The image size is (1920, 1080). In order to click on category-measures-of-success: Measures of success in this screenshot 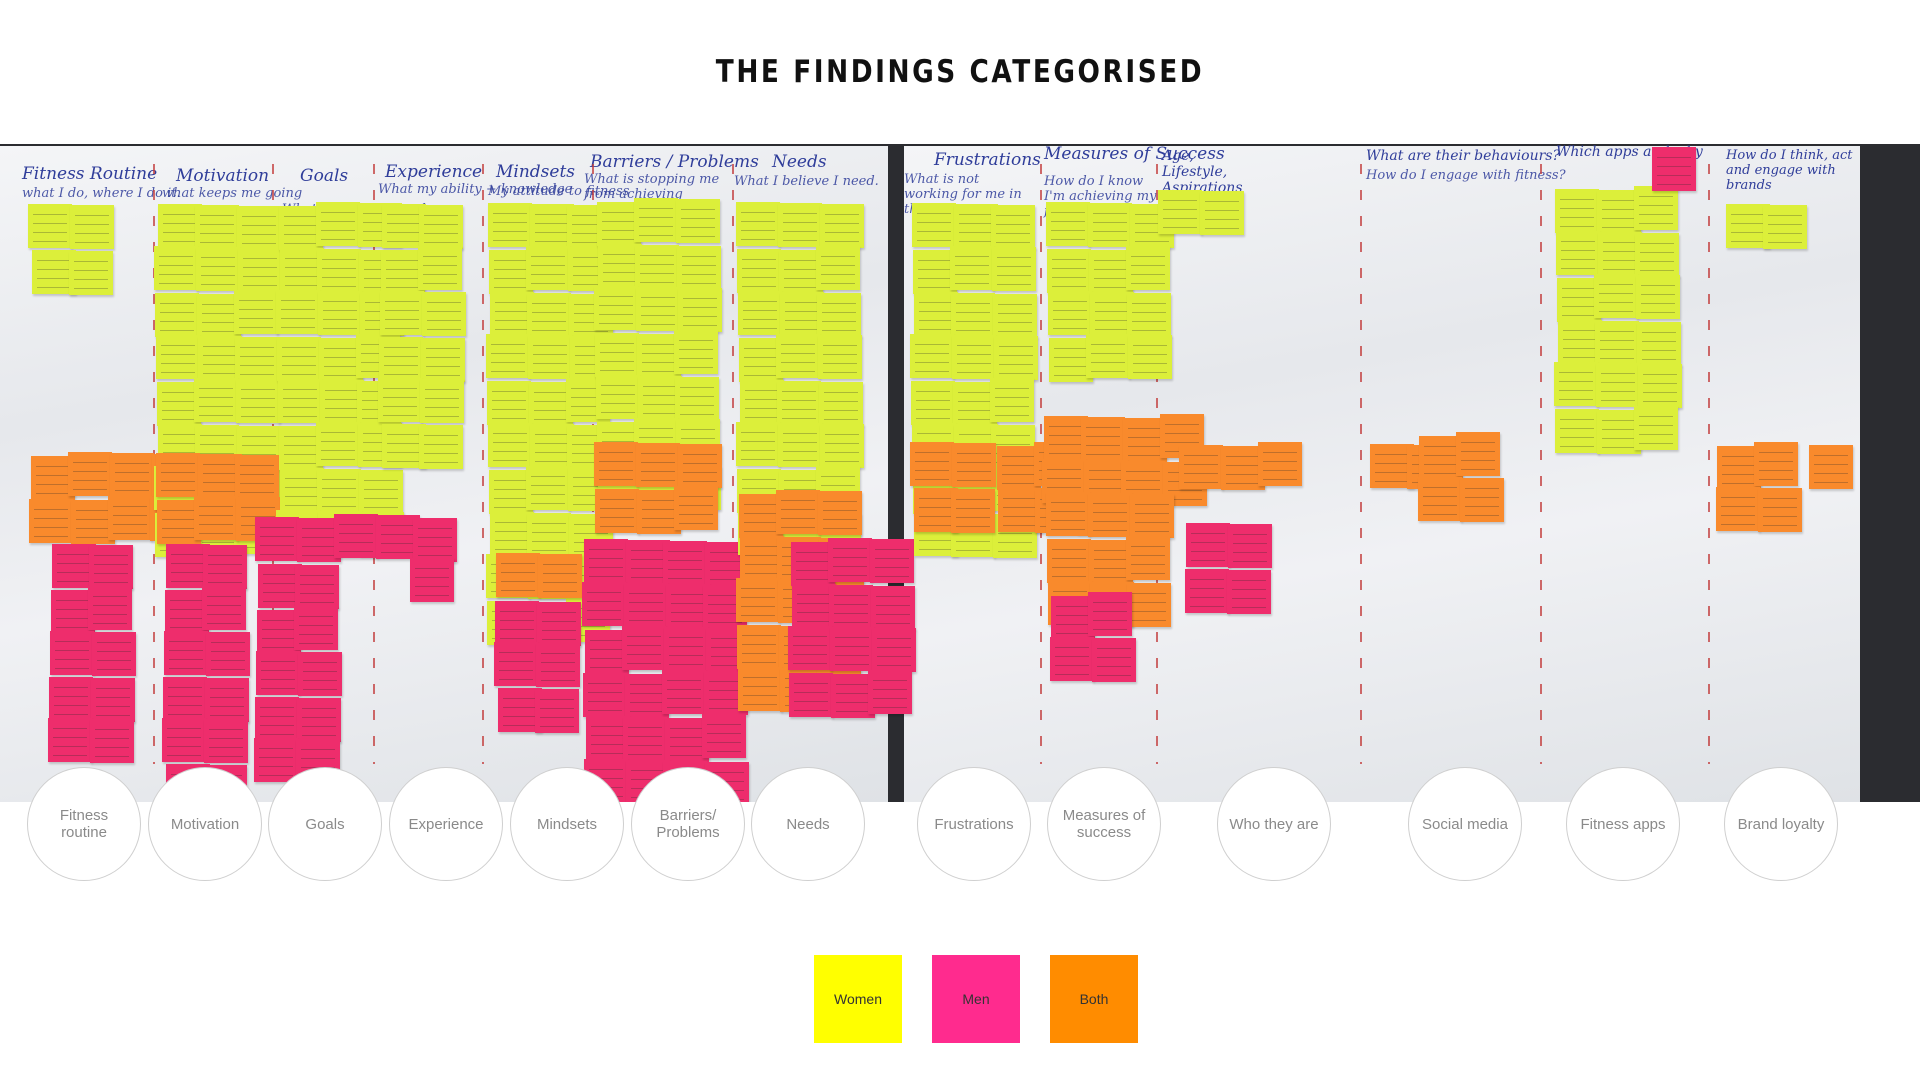, I will do `click(1104, 824)`.